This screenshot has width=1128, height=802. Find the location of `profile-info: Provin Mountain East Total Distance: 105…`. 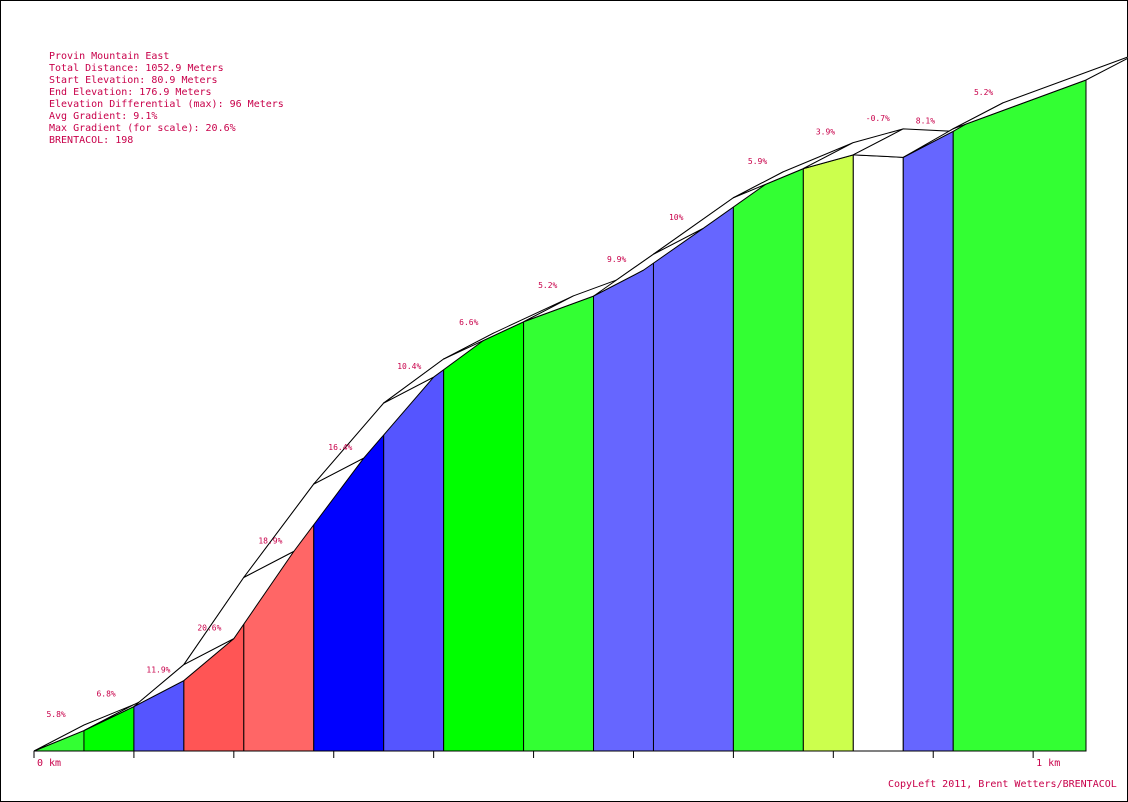

profile-info: Provin Mountain East Total Distance: 105… is located at coordinates (166, 99).